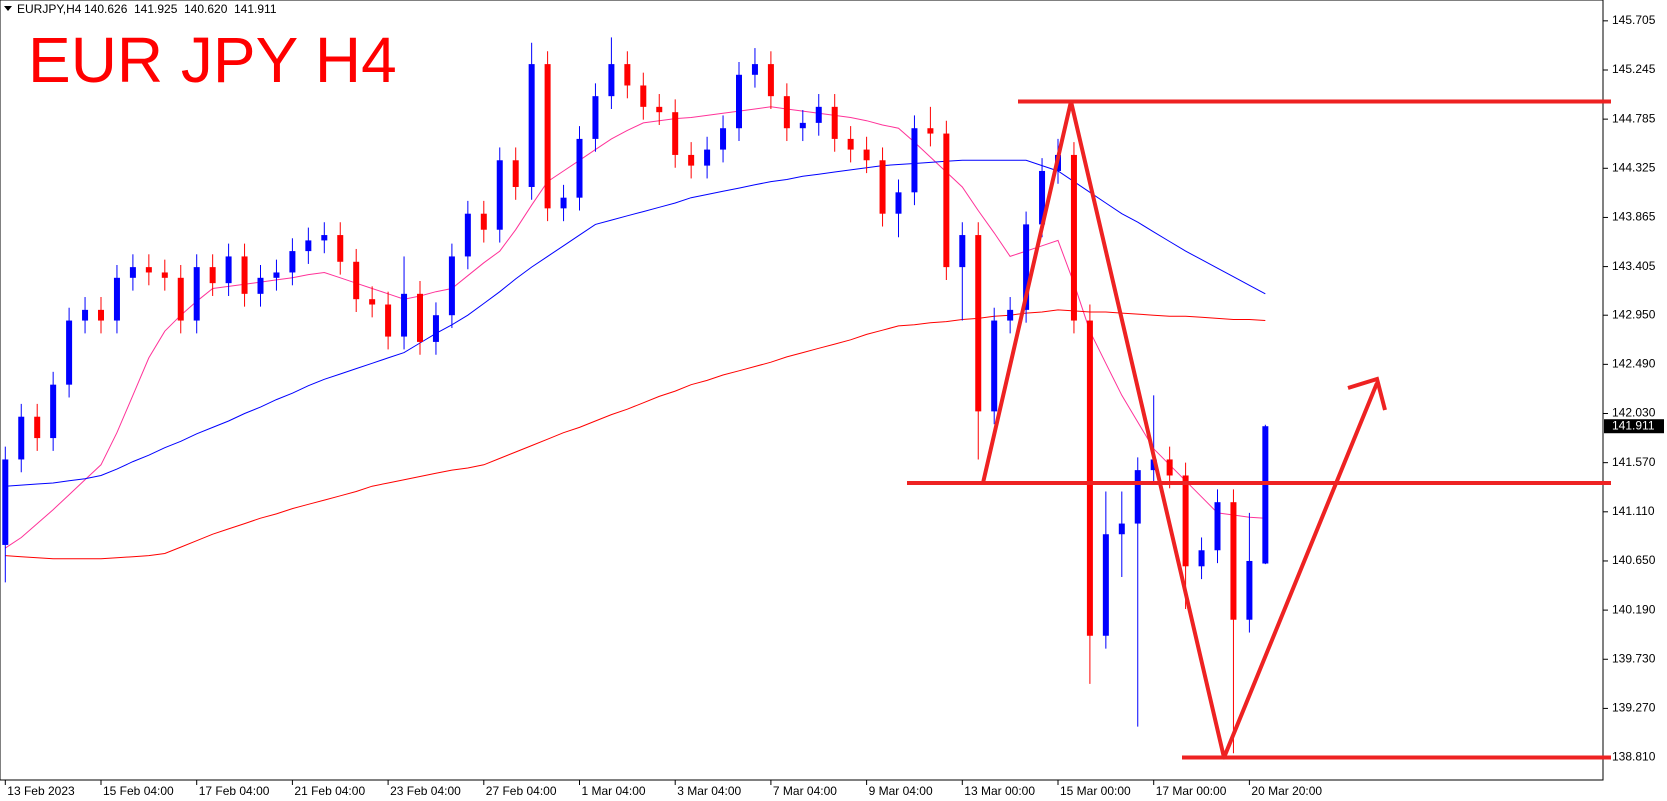 The height and width of the screenshot is (801, 1667). What do you see at coordinates (614, 791) in the screenshot?
I see `x-tick-label: 1 Mar 04:00` at bounding box center [614, 791].